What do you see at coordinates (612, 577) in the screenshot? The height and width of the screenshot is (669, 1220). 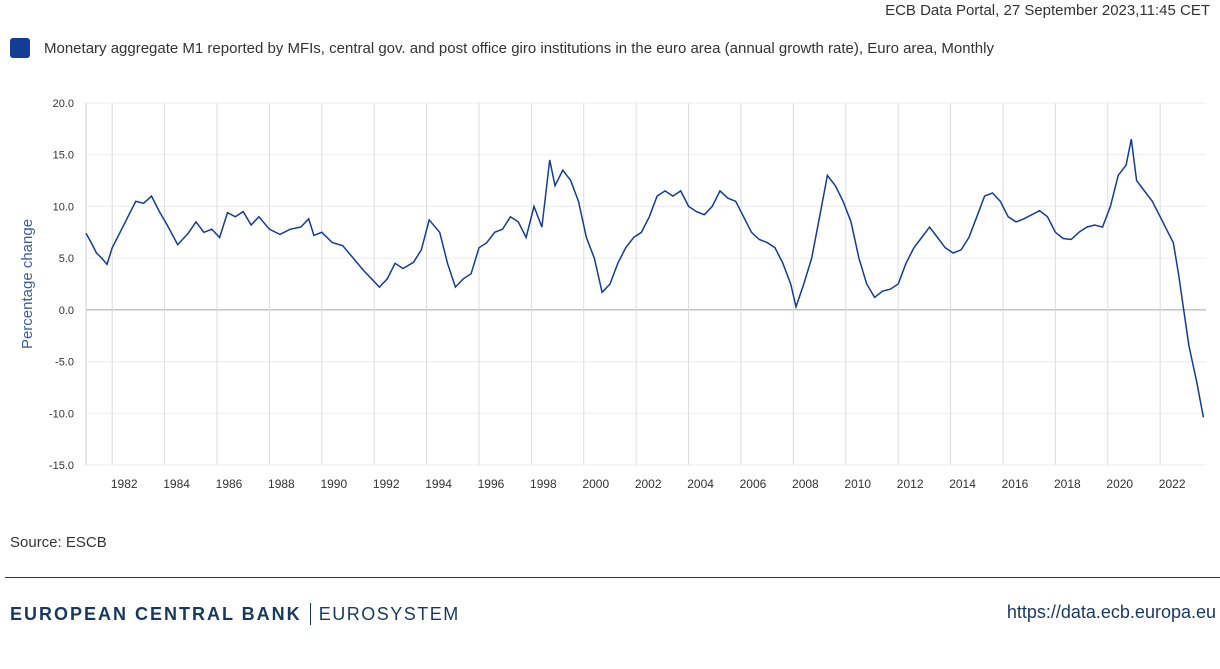 I see `footer-divider` at bounding box center [612, 577].